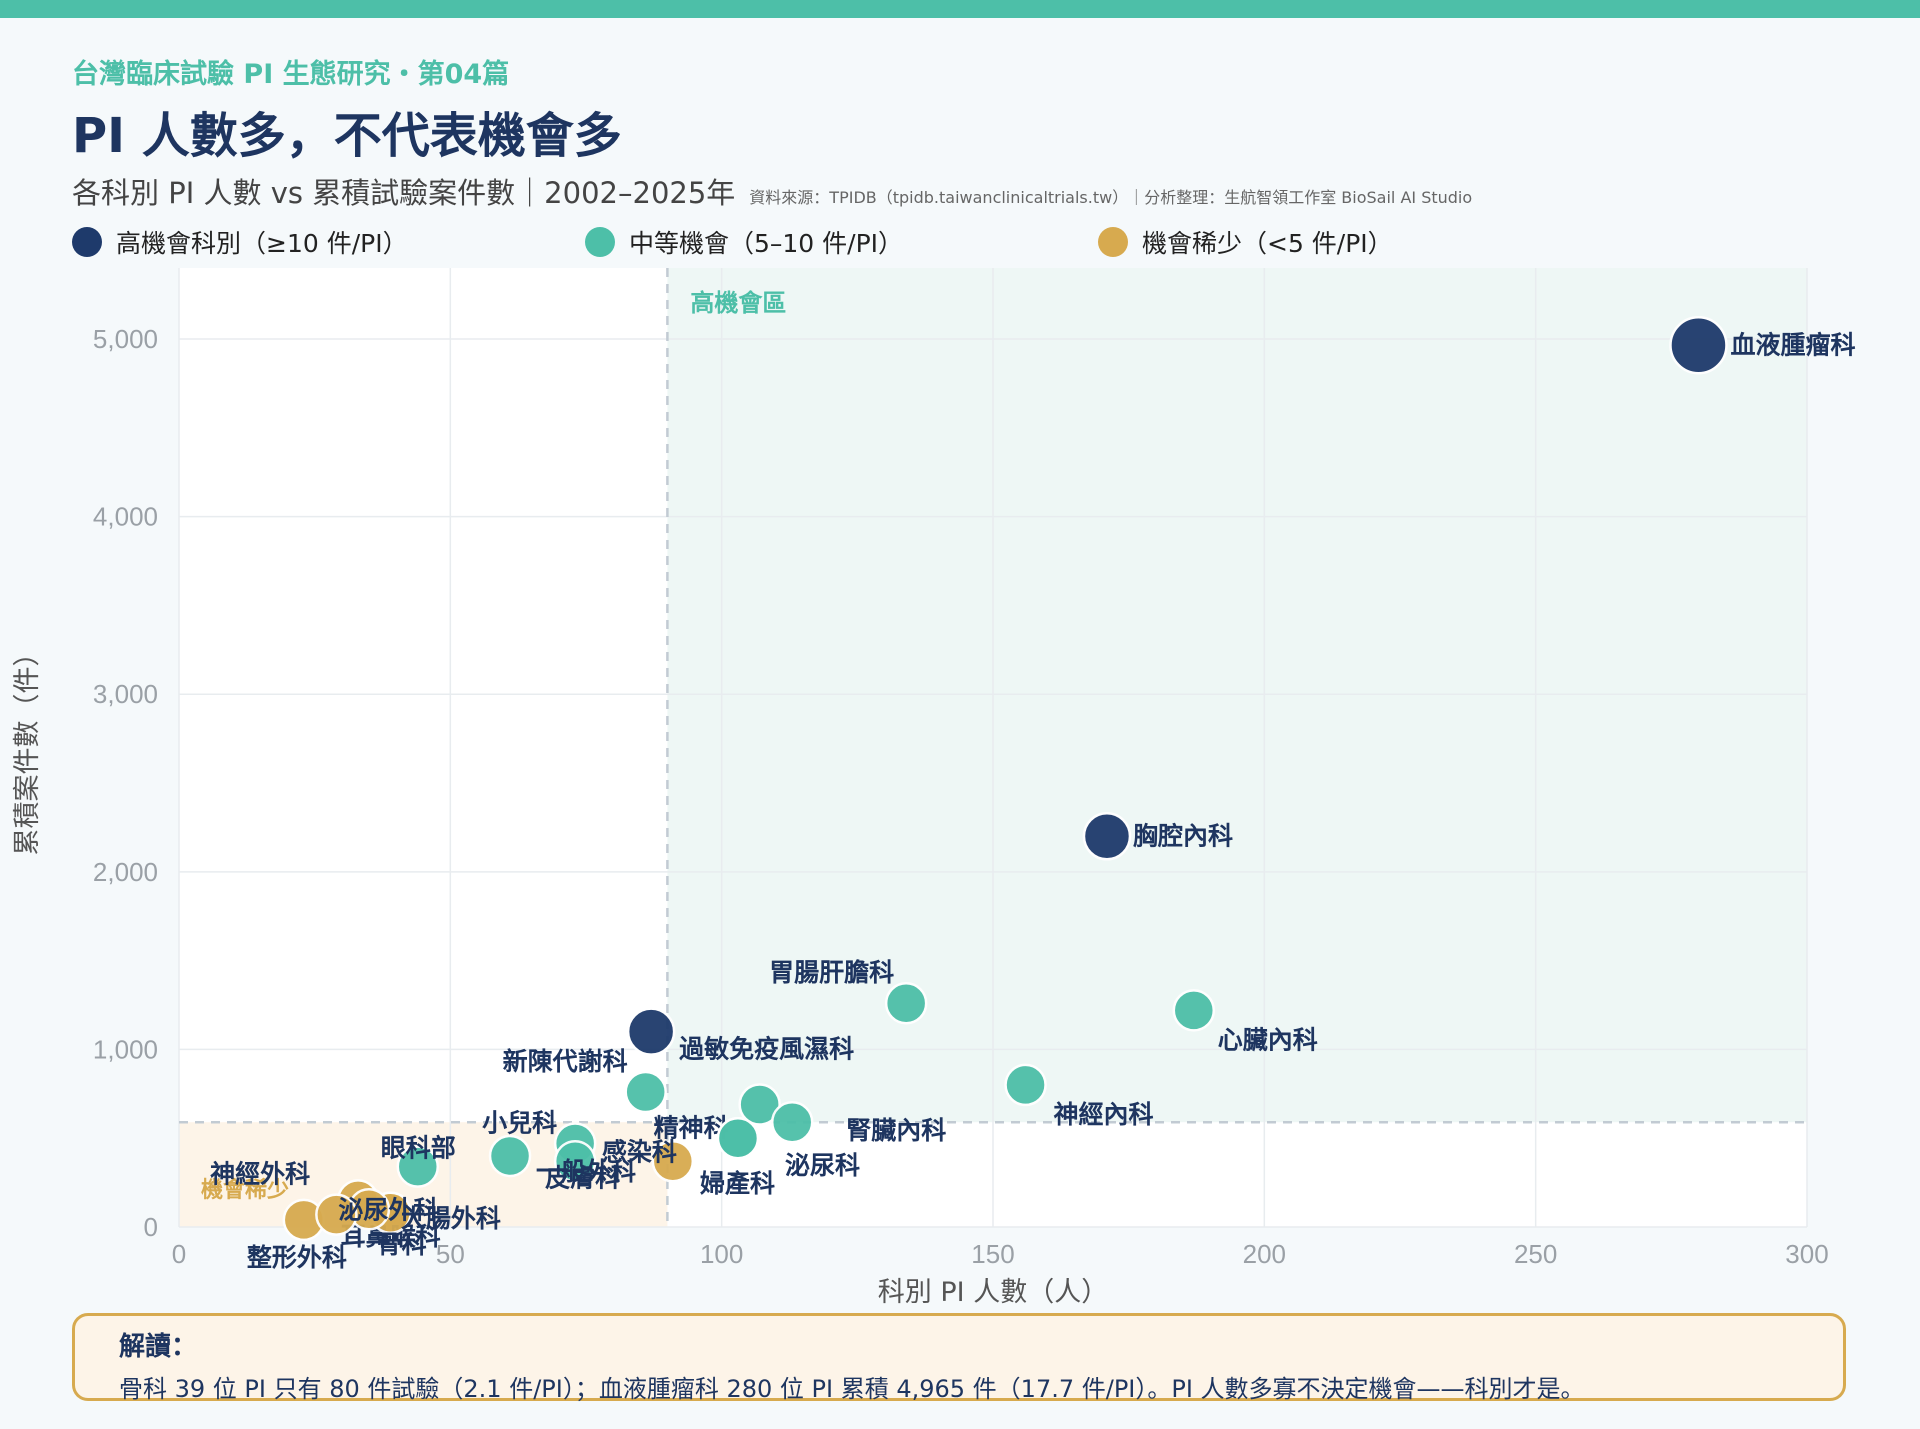 The width and height of the screenshot is (1920, 1429). I want to click on point-label: 皮膚科, so click(582, 1177).